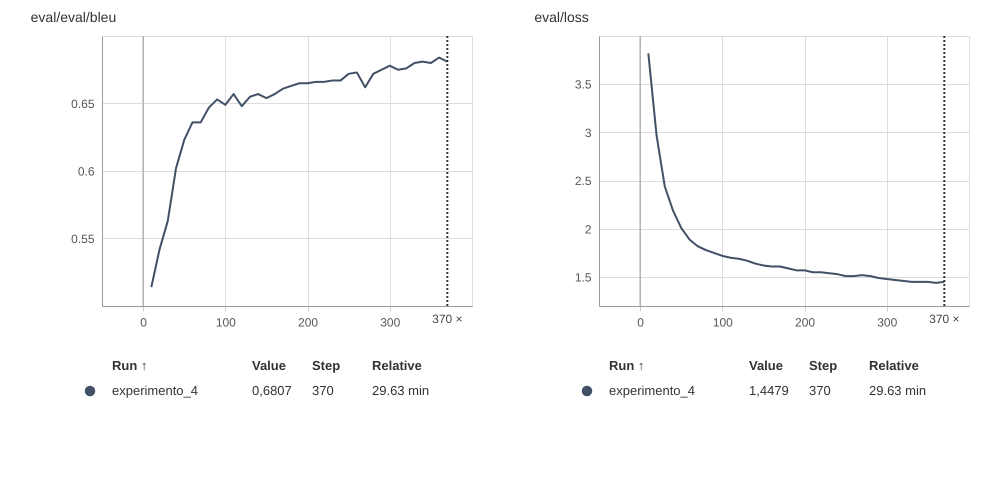  Describe the element at coordinates (588, 133) in the screenshot. I see `y-tick-label: 3` at that location.